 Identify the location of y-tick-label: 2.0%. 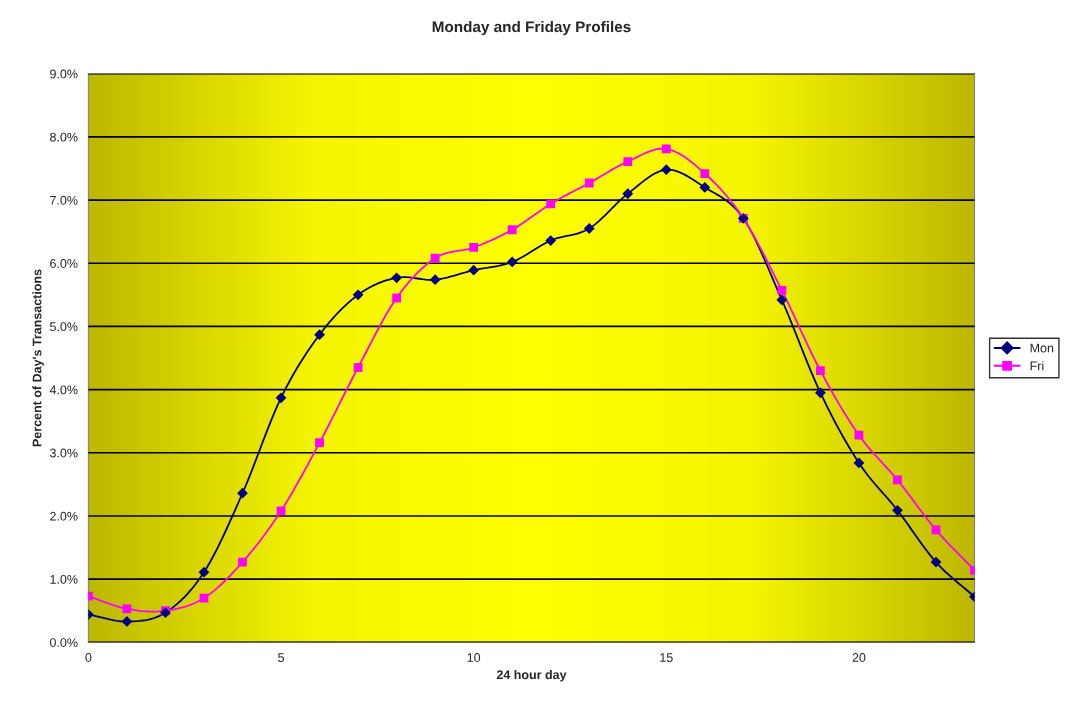
(64, 516).